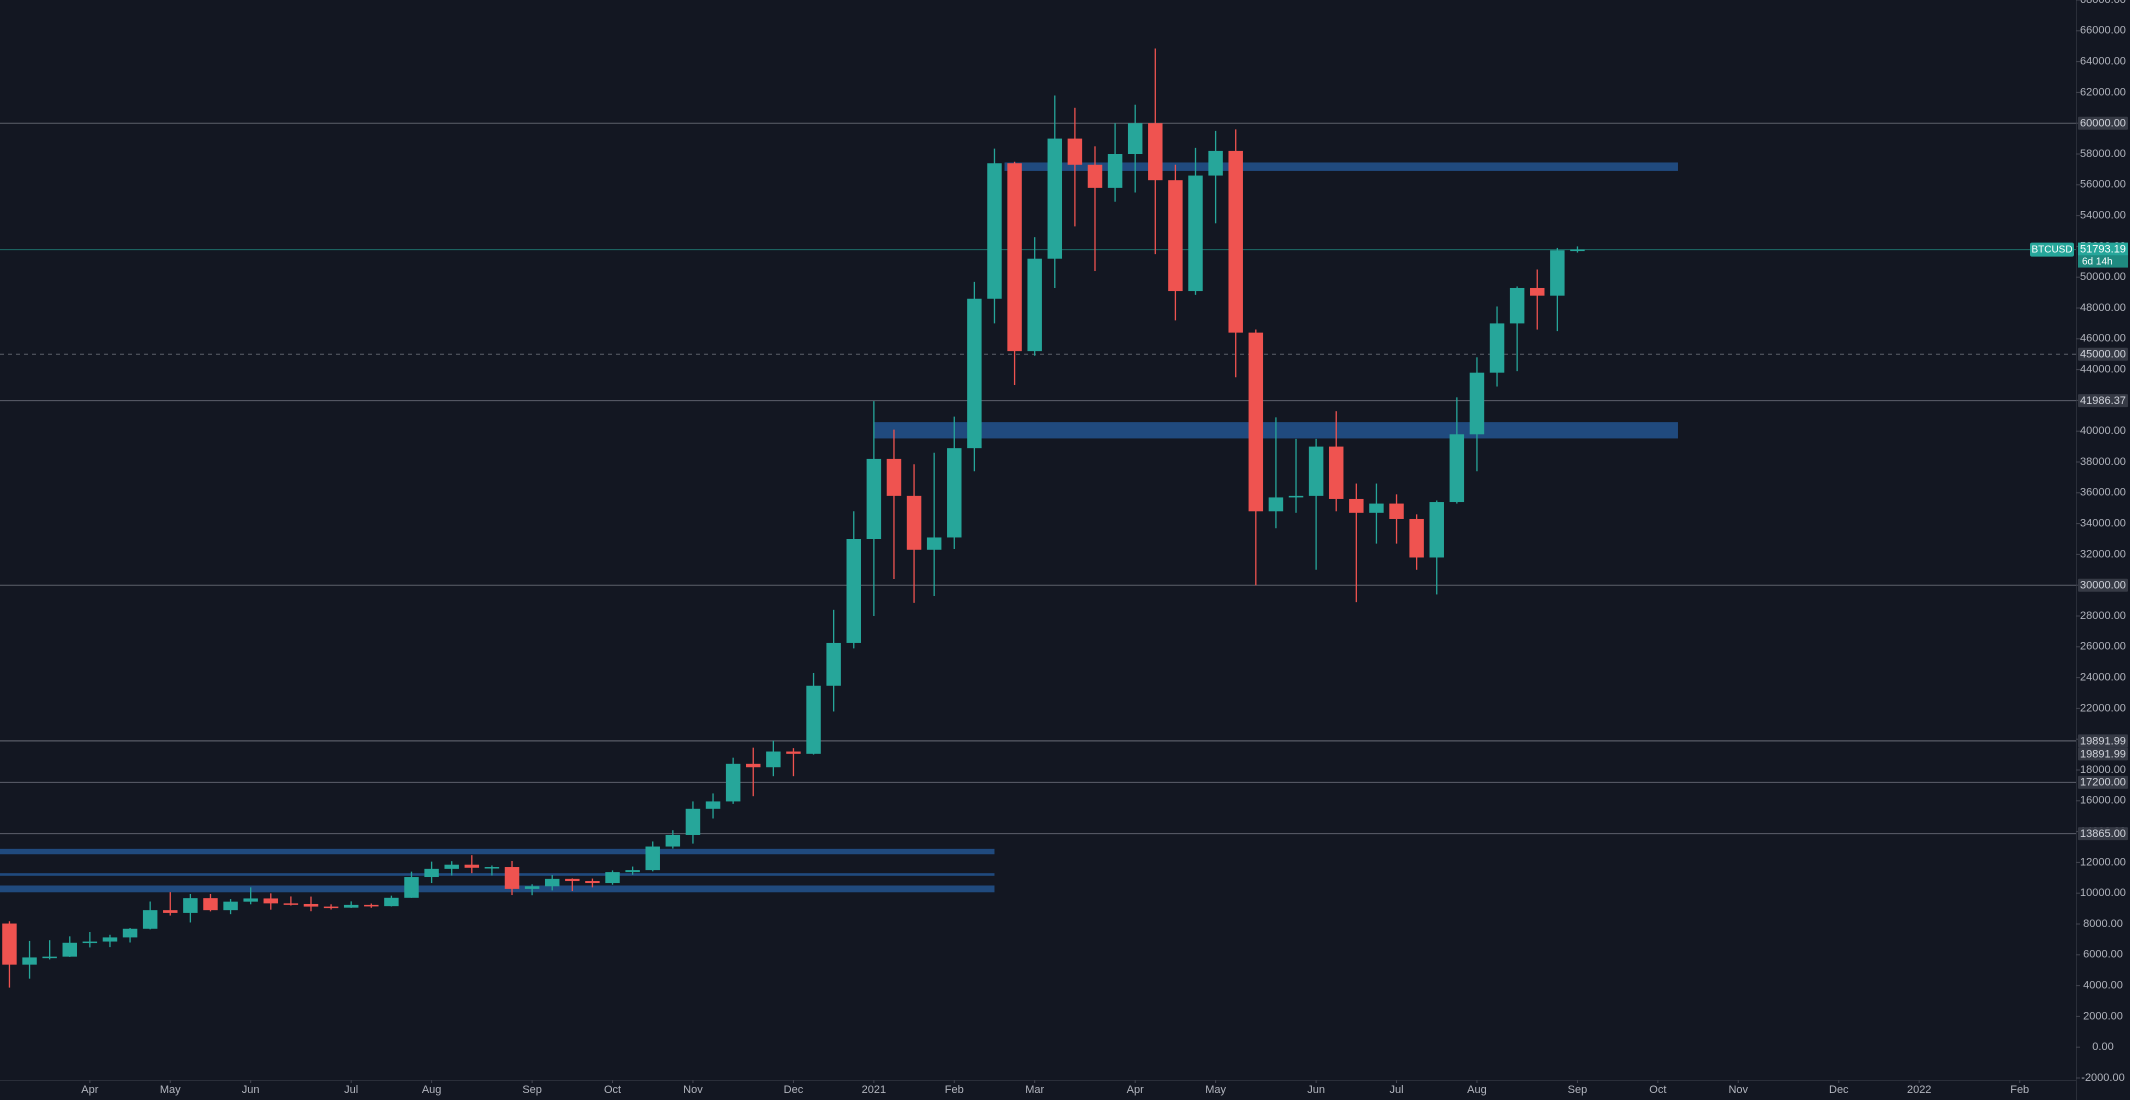 The height and width of the screenshot is (1100, 2130). Describe the element at coordinates (2097, 262) in the screenshot. I see `countdown: 6d 14h` at that location.